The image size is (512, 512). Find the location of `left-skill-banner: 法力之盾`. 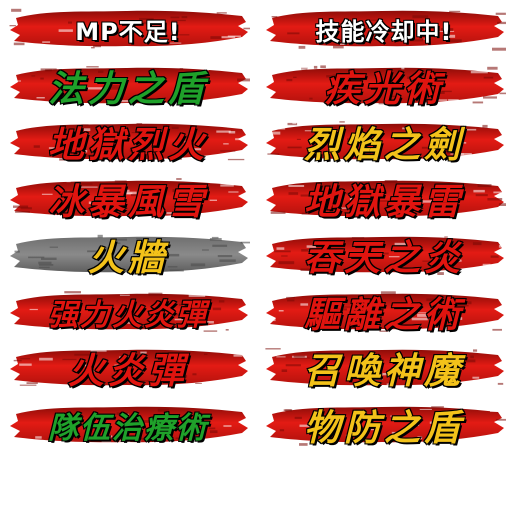

left-skill-banner: 法力之盾 is located at coordinates (128, 86).